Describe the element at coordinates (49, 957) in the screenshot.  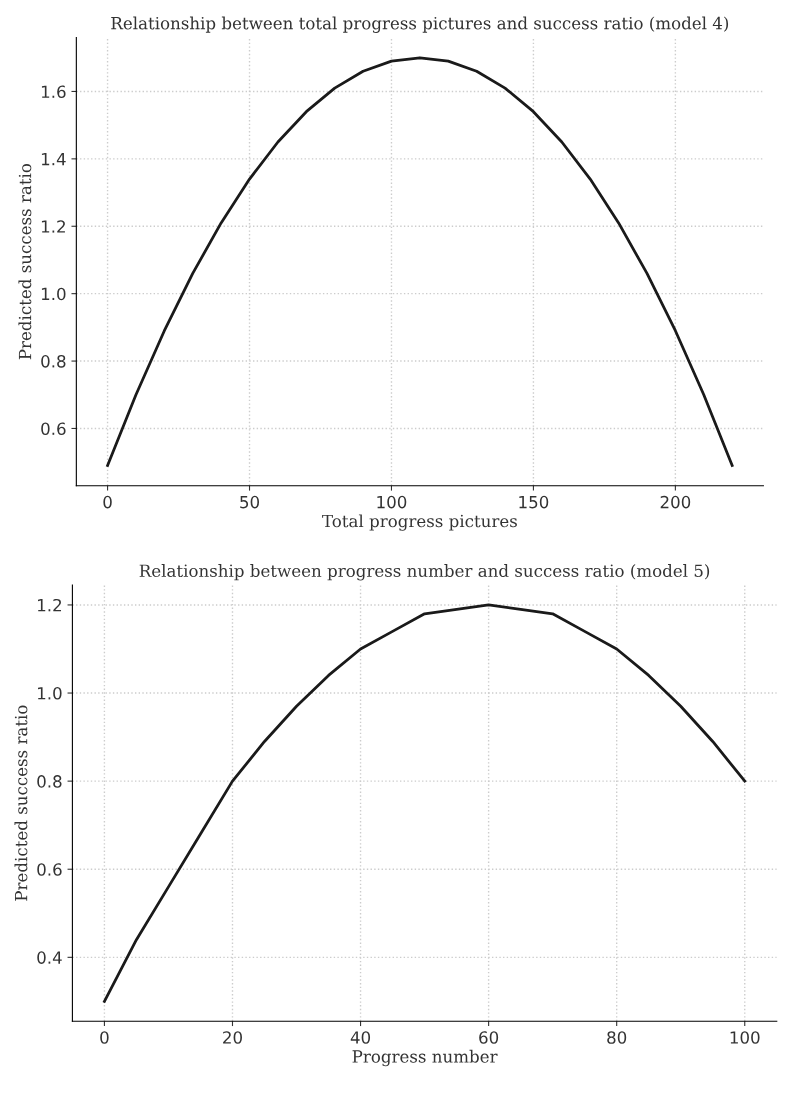
I see `y-tick-label: 0.4` at that location.